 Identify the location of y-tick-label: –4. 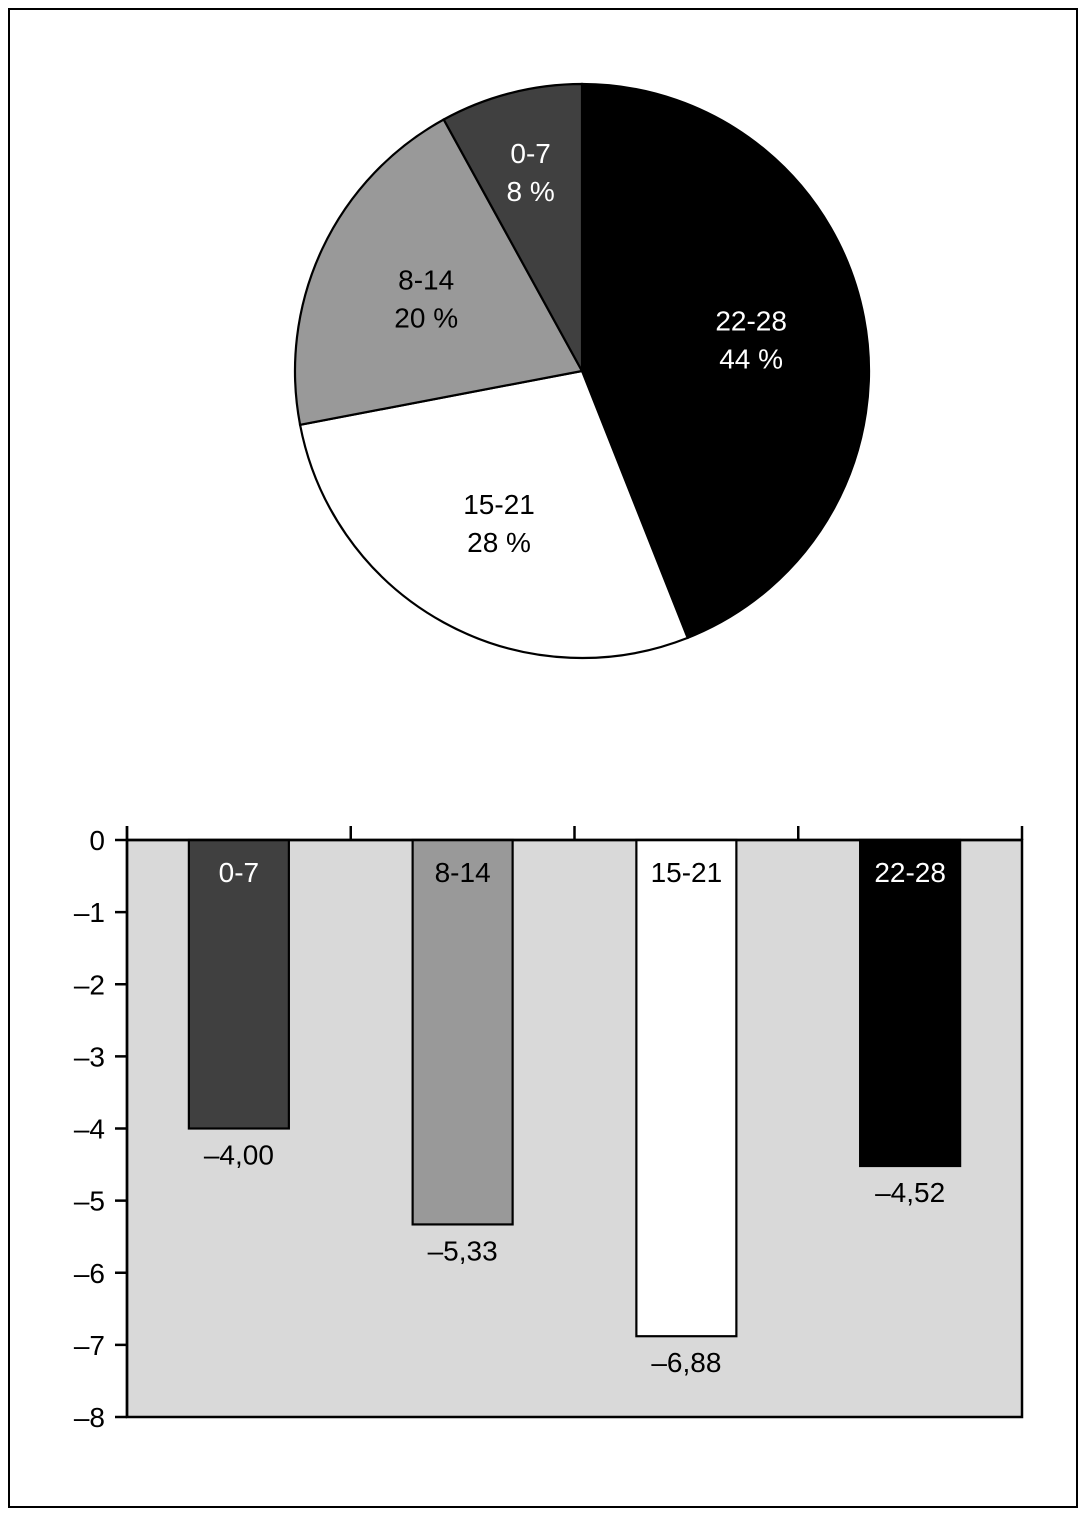
(89, 1129).